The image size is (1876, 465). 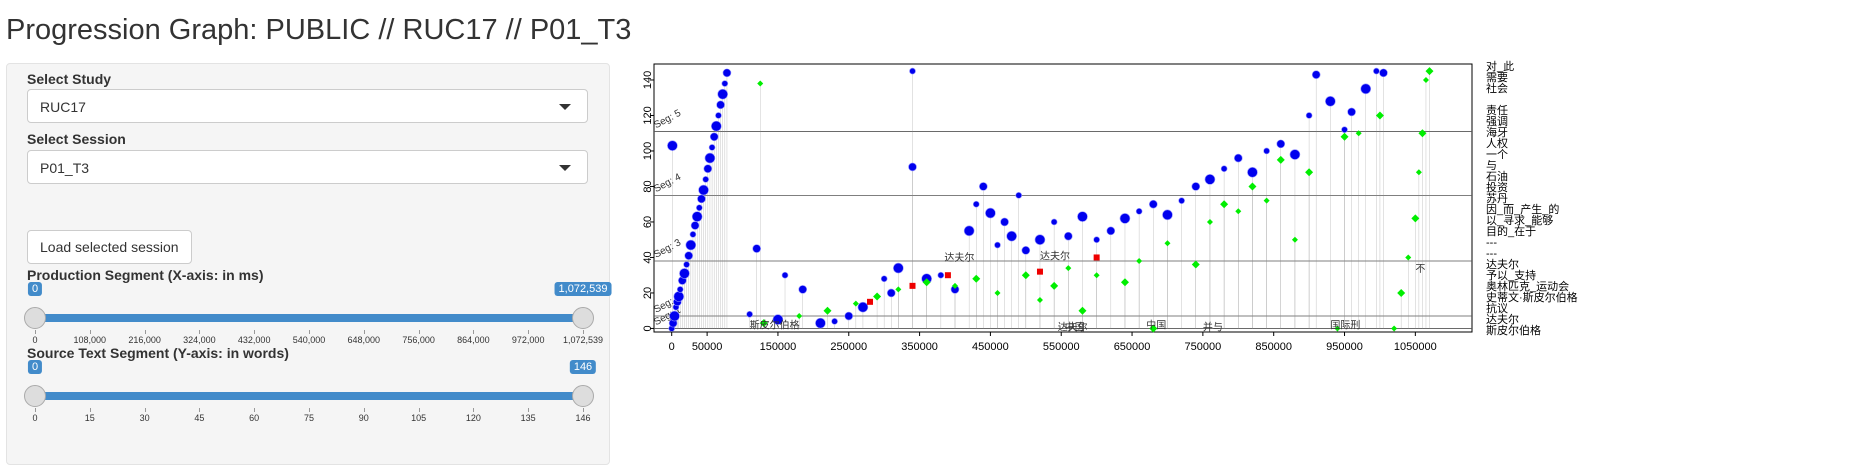 I want to click on slider-tick-label: 108,000, so click(x=90, y=340).